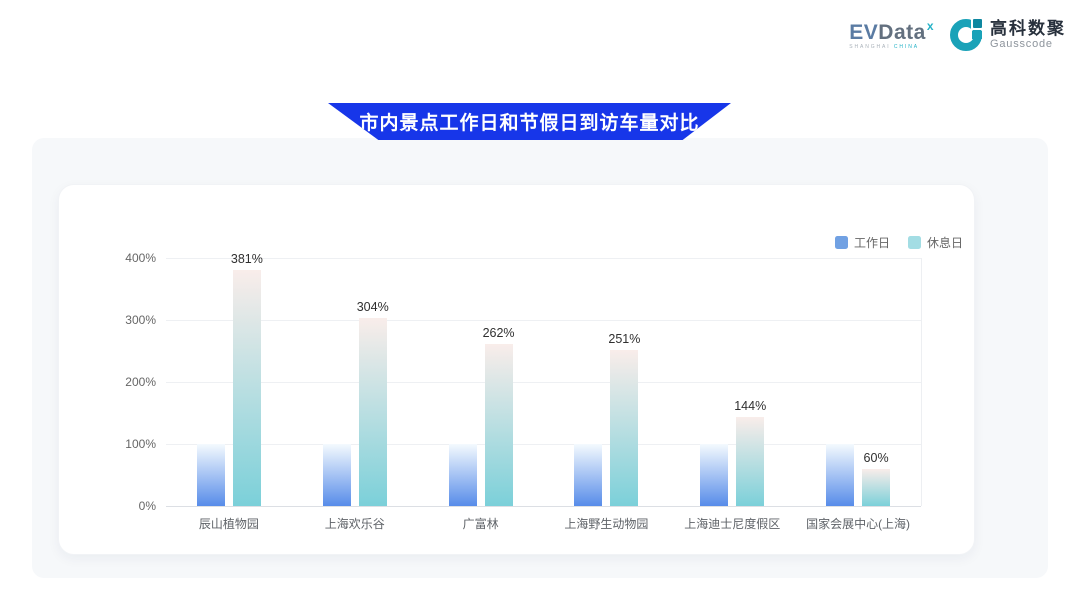 The image size is (1080, 608). Describe the element at coordinates (606, 524) in the screenshot. I see `category-label: 上海野生动物园` at that location.